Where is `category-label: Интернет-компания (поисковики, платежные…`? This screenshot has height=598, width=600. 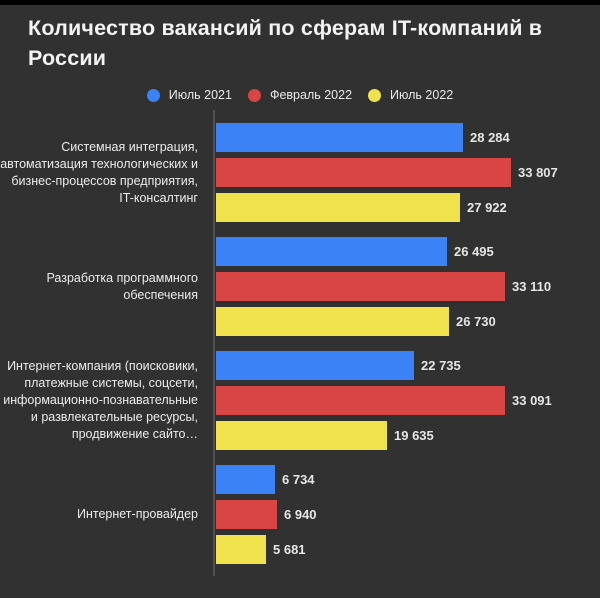
category-label: Интернет-компания (поисковики, платежные… is located at coordinates (100, 400).